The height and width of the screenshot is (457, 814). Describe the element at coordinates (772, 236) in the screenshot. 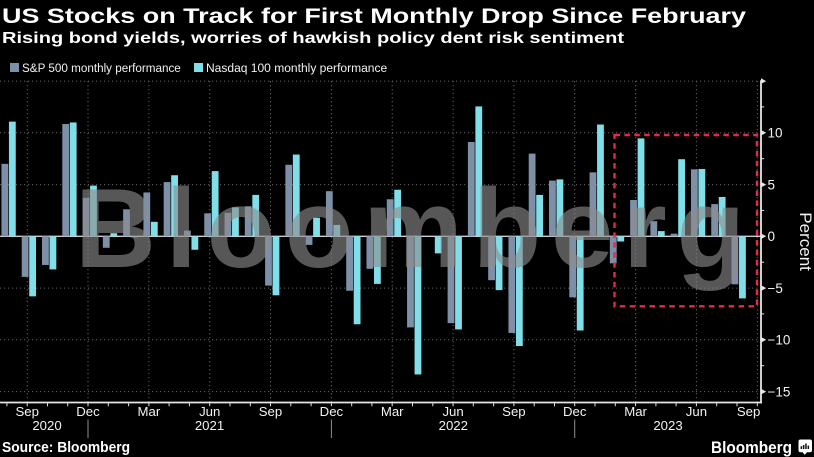

I see `svg-text: 0` at that location.